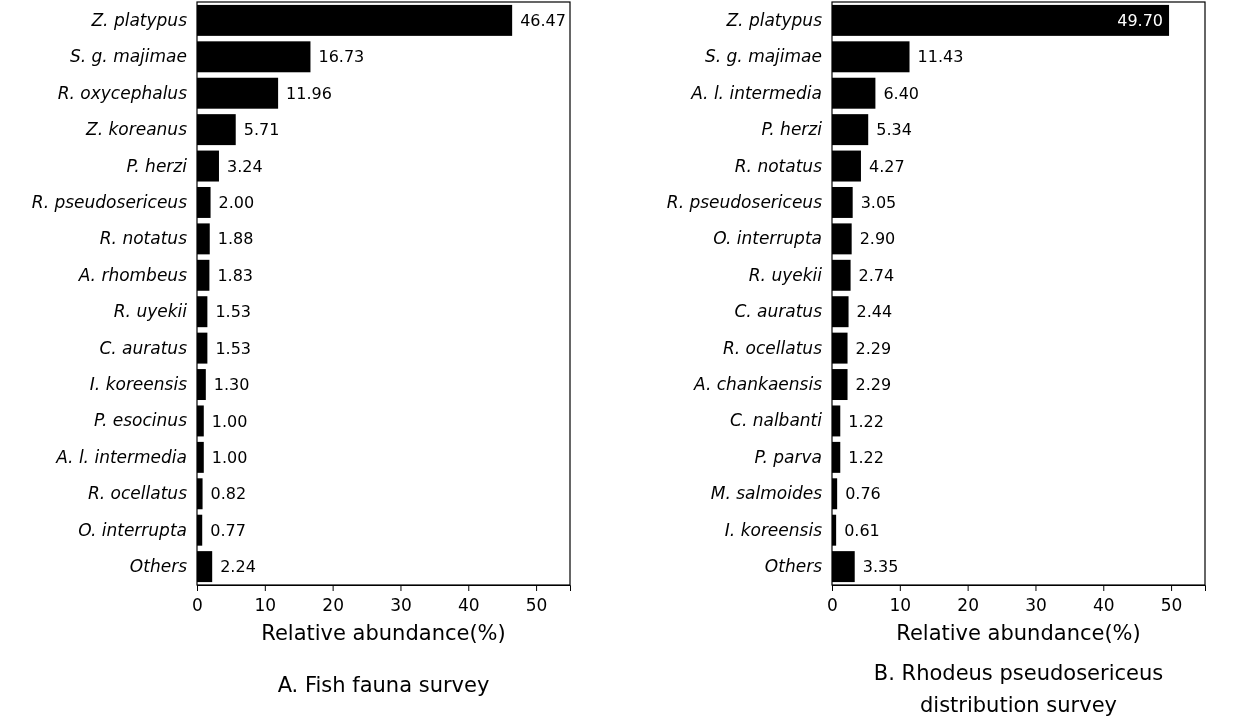 The width and height of the screenshot is (1251, 722). What do you see at coordinates (877, 239) in the screenshot?
I see `data-label: 2.90` at bounding box center [877, 239].